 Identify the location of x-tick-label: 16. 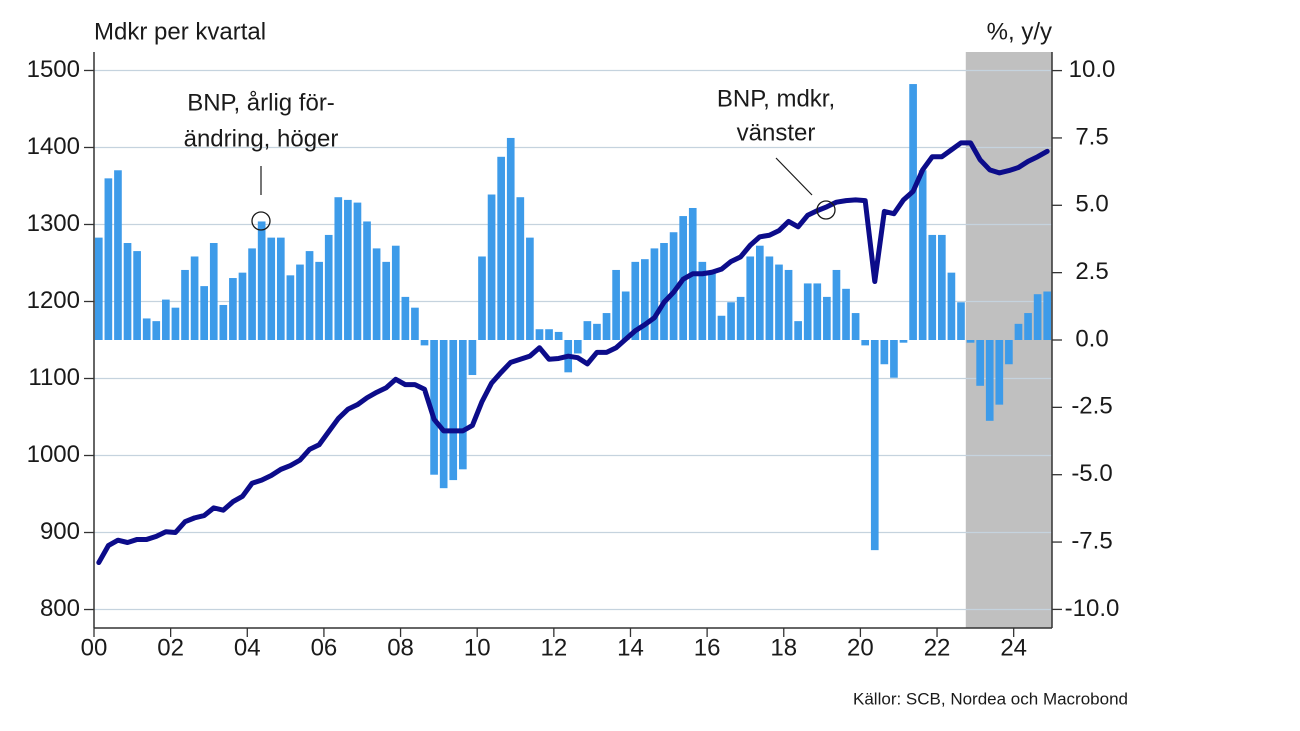
(707, 647).